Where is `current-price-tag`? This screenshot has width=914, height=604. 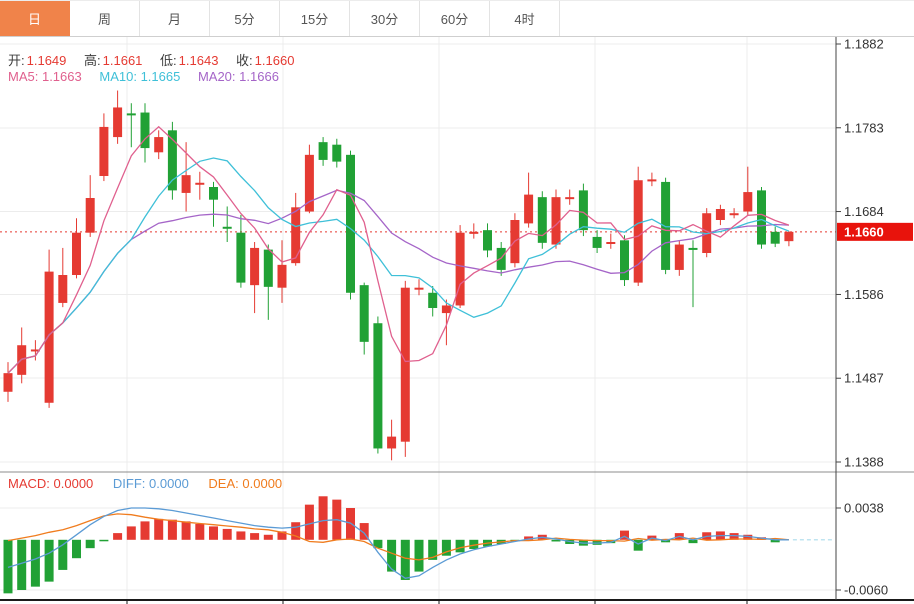 current-price-tag is located at coordinates (875, 231).